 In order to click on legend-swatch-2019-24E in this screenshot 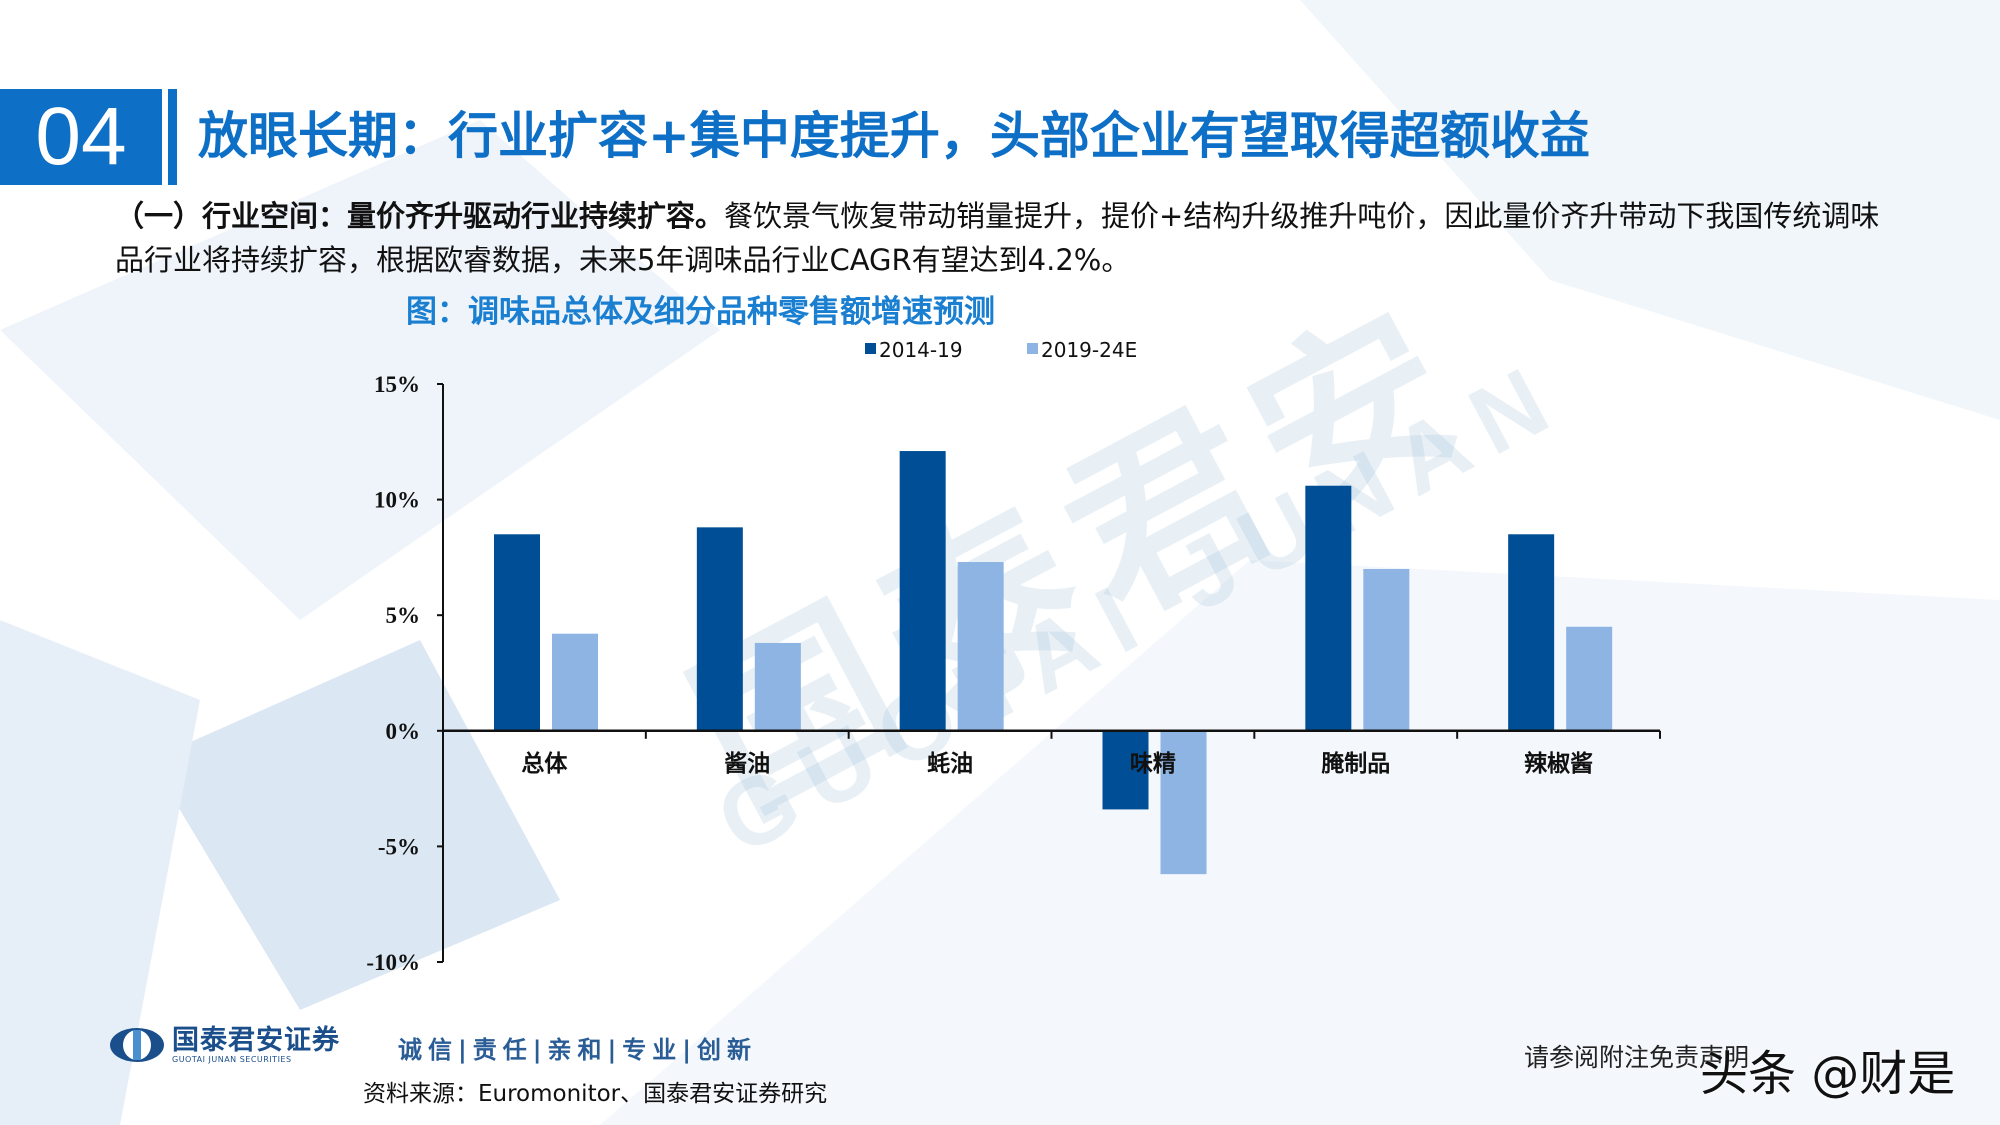, I will do `click(1032, 348)`.